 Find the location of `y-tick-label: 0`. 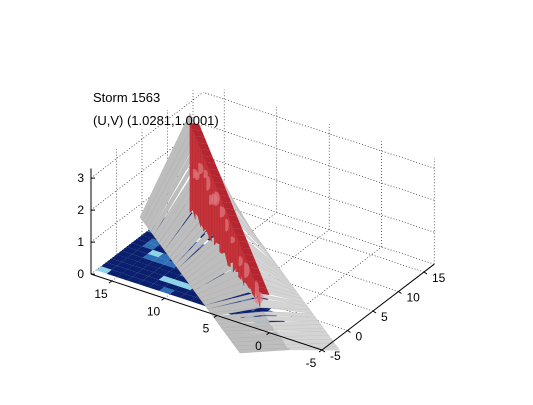

y-tick-label: 0 is located at coordinates (359, 337).